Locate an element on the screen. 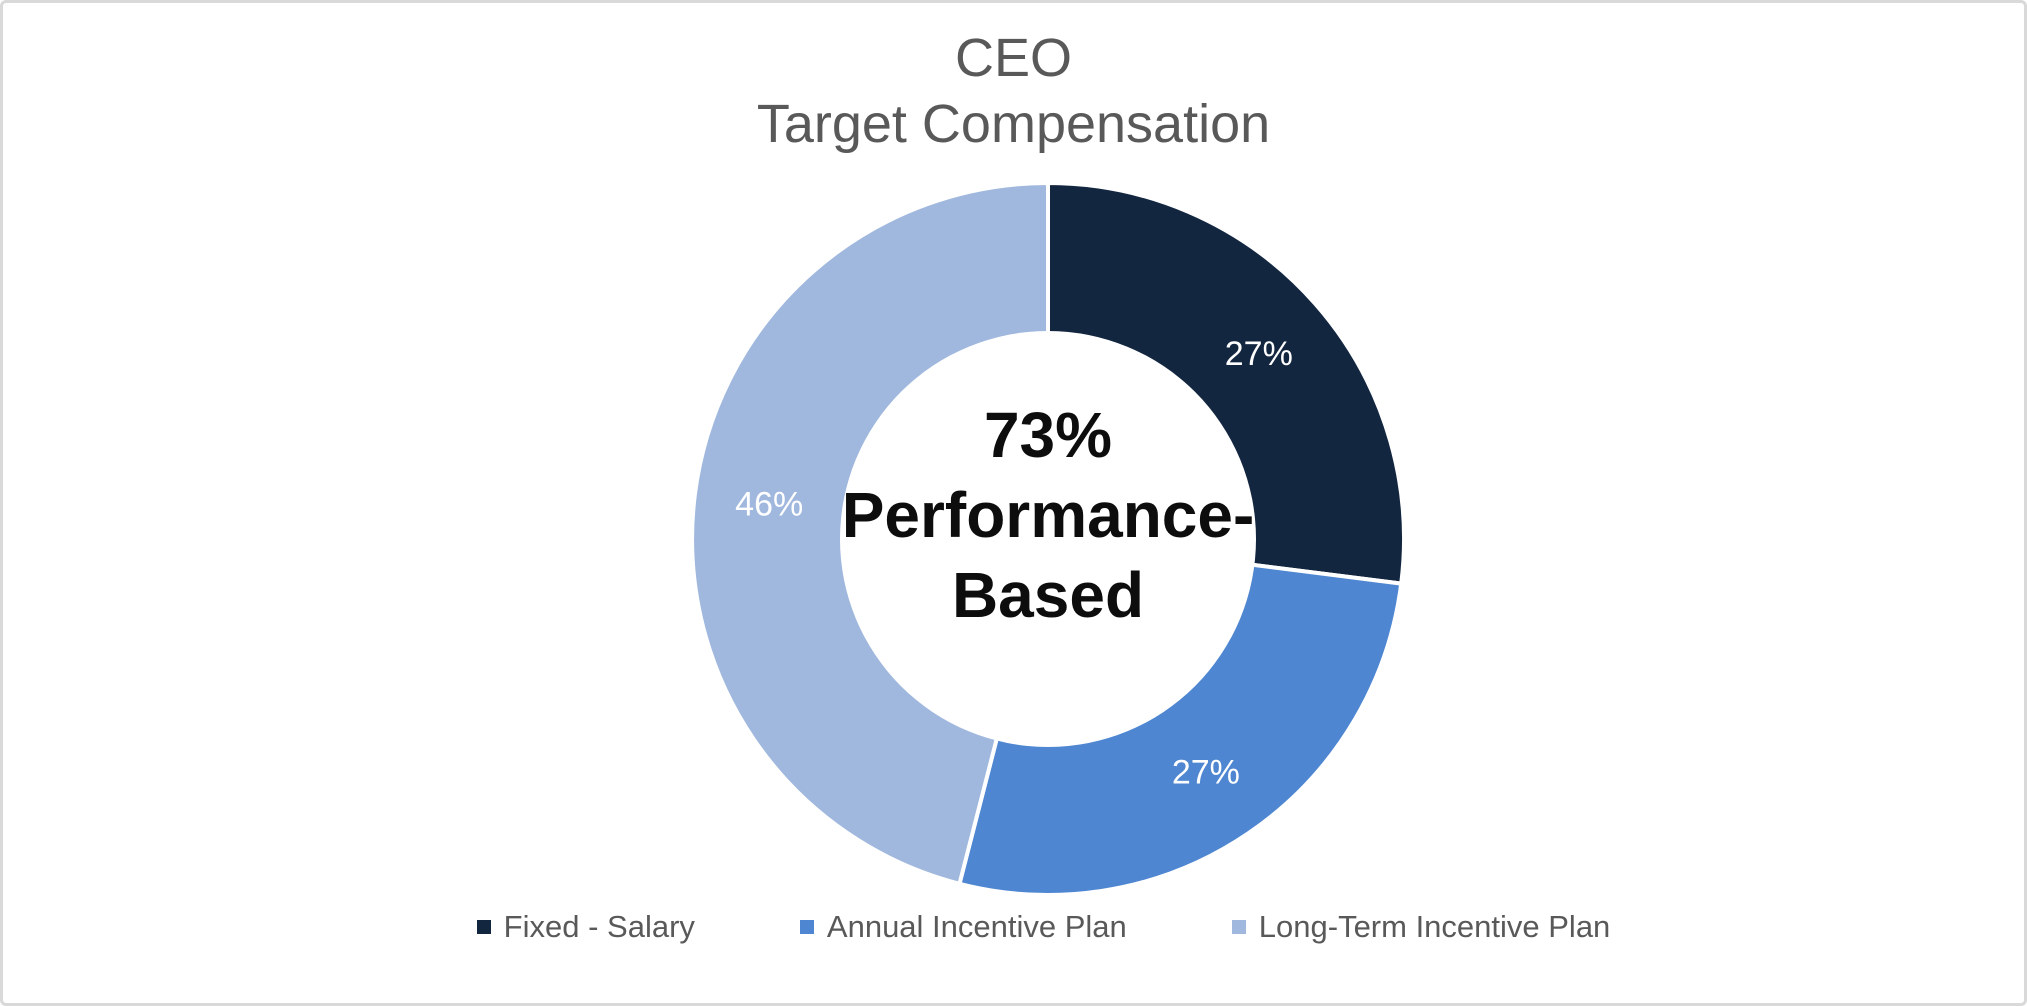  center-label-line-3: Based is located at coordinates (1048, 595).